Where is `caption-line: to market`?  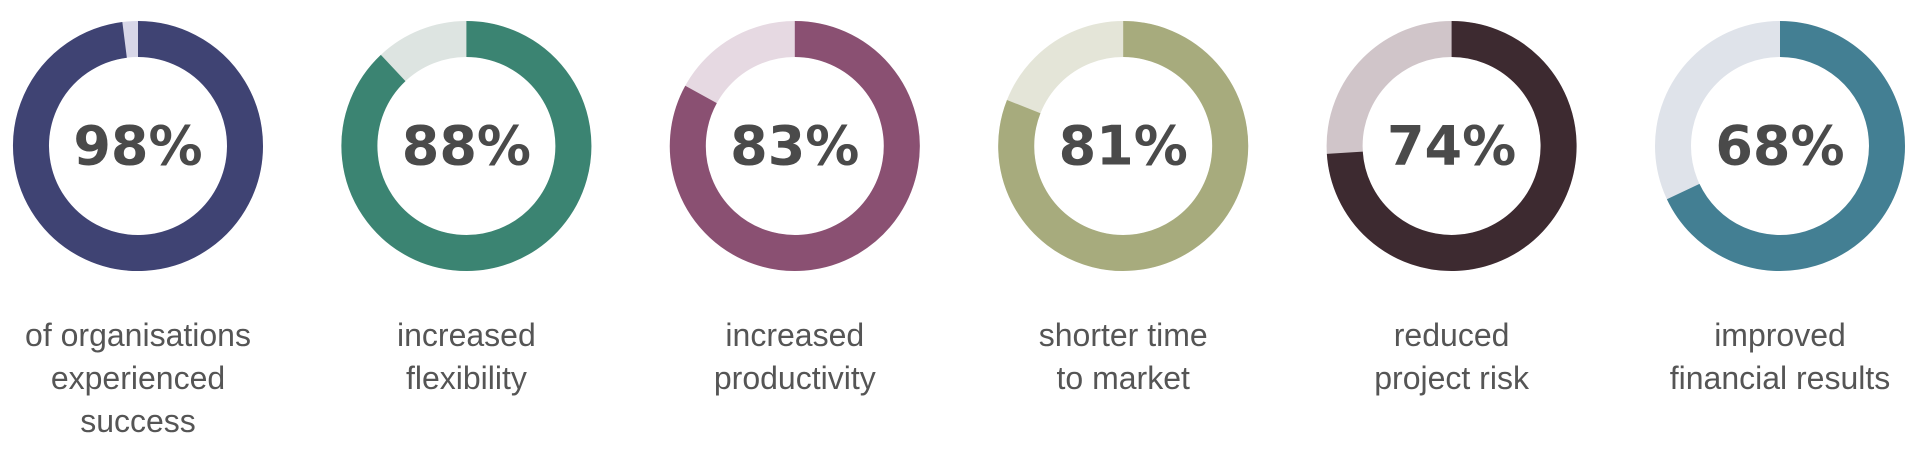
caption-line: to market is located at coordinates (1123, 378).